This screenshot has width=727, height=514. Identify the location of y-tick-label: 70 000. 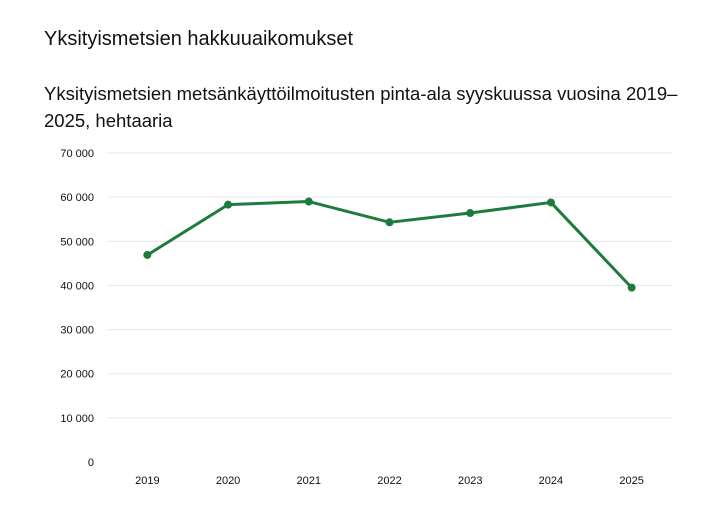
(77, 154).